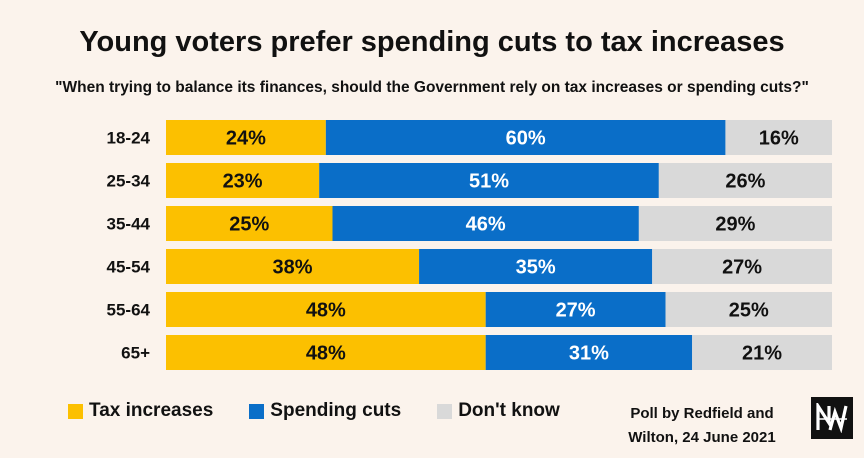 The width and height of the screenshot is (864, 458). Describe the element at coordinates (135, 353) in the screenshot. I see `category-label: 65+` at that location.